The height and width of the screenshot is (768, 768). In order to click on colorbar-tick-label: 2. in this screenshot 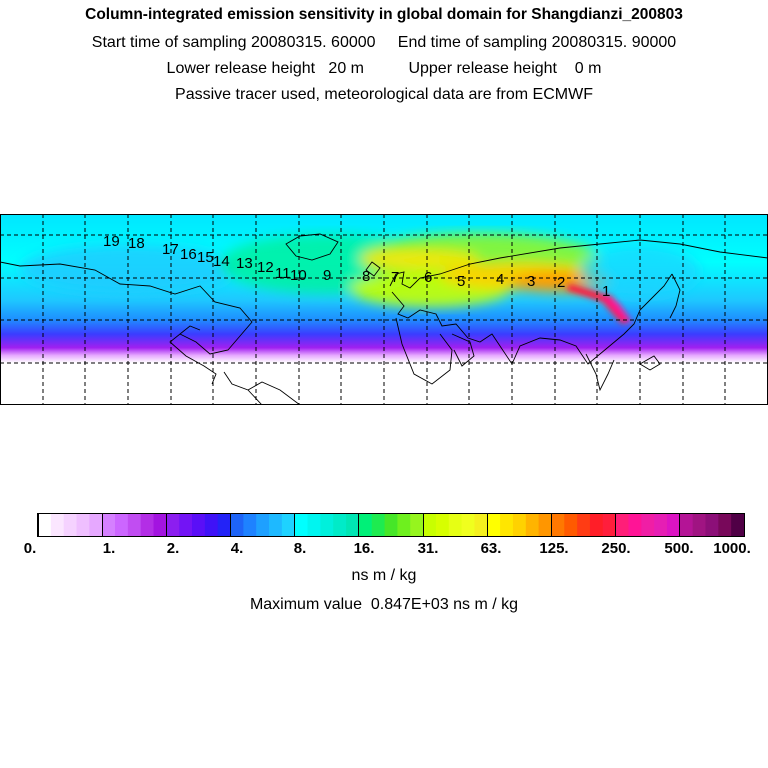, I will do `click(173, 548)`.